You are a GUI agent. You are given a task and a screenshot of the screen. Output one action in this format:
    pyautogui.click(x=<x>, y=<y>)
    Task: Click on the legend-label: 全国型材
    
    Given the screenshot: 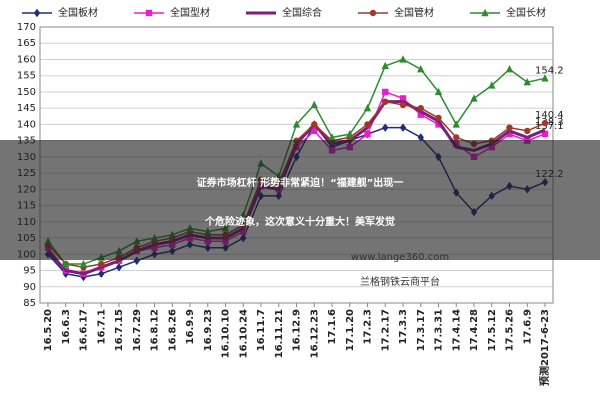 What is the action you would take?
    pyautogui.click(x=190, y=12)
    